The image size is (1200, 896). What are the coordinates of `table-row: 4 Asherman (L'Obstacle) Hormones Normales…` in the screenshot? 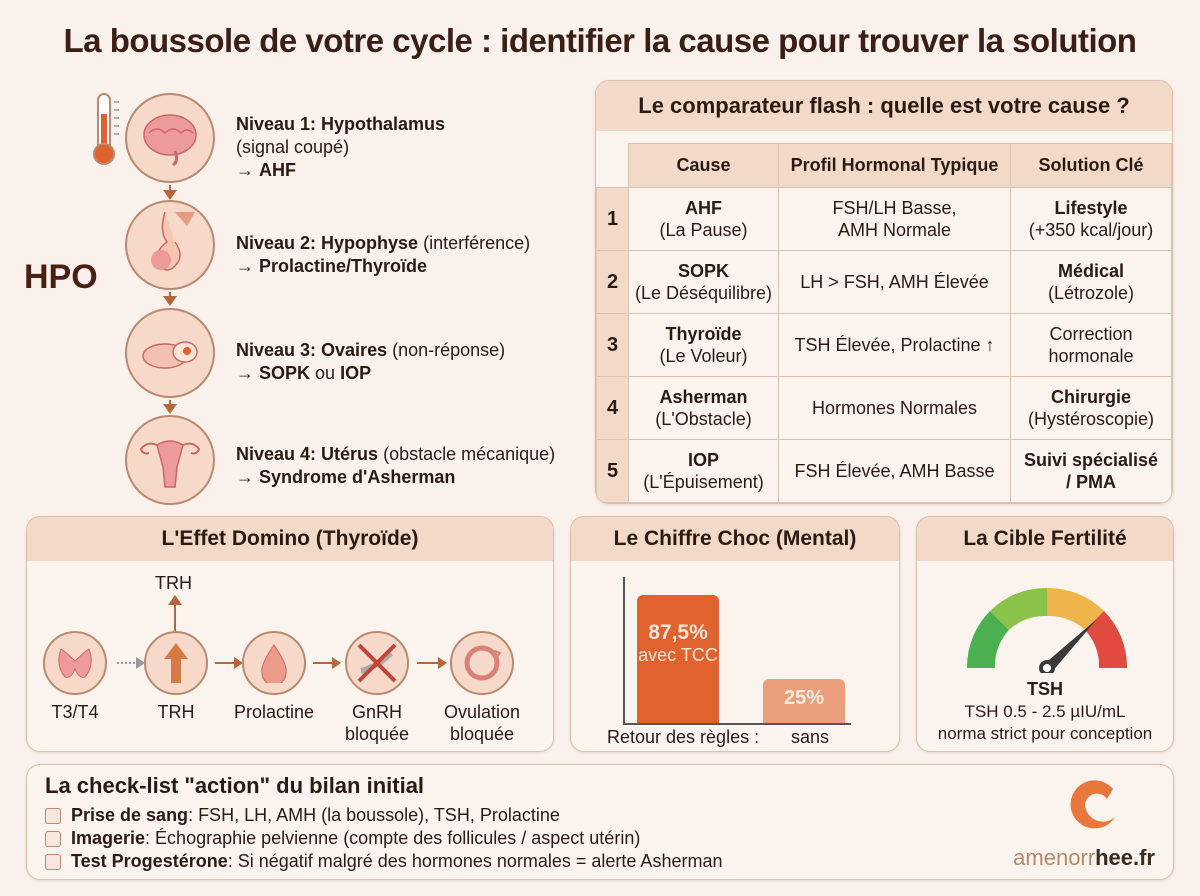 It's located at (884, 408).